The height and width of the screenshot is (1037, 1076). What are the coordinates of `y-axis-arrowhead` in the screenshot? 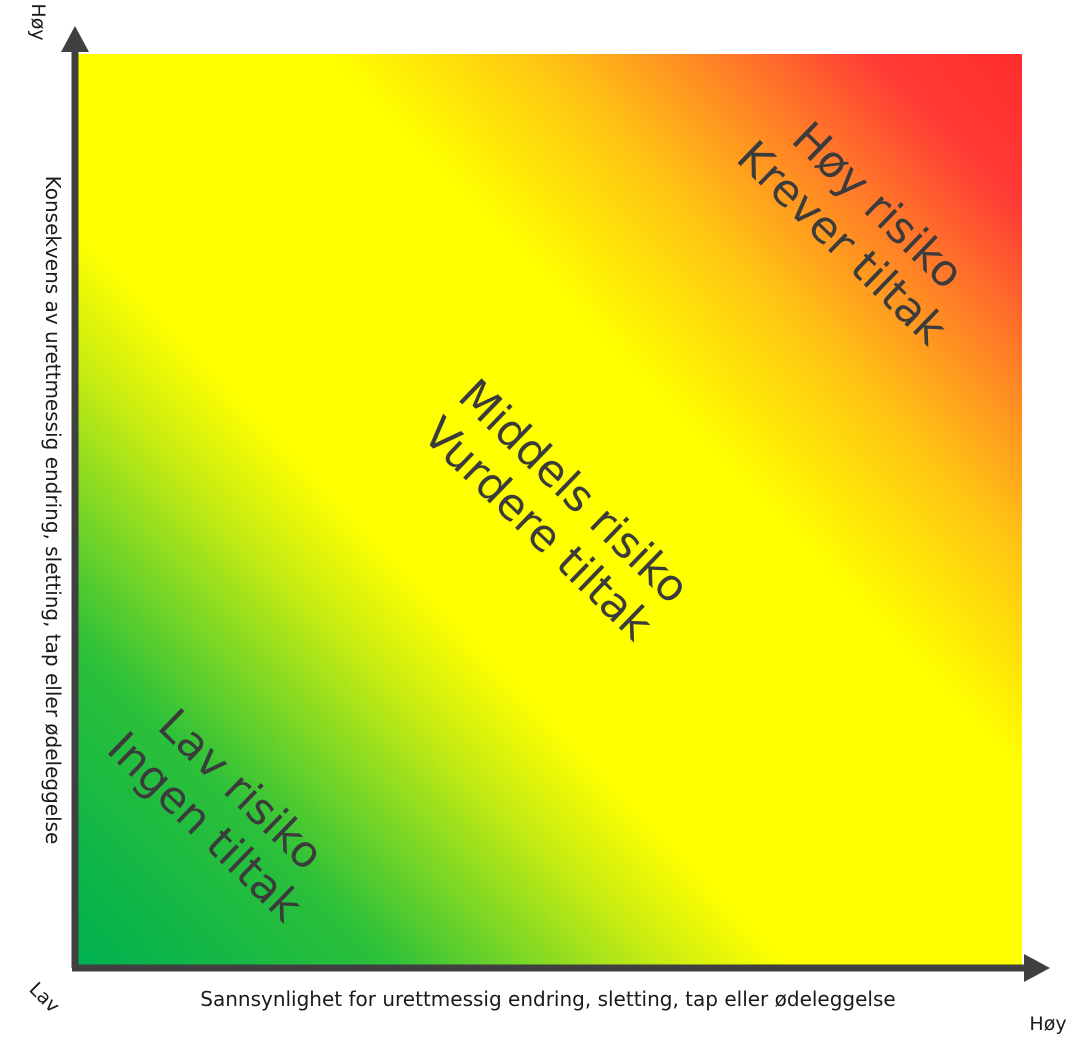 It's located at (75, 39).